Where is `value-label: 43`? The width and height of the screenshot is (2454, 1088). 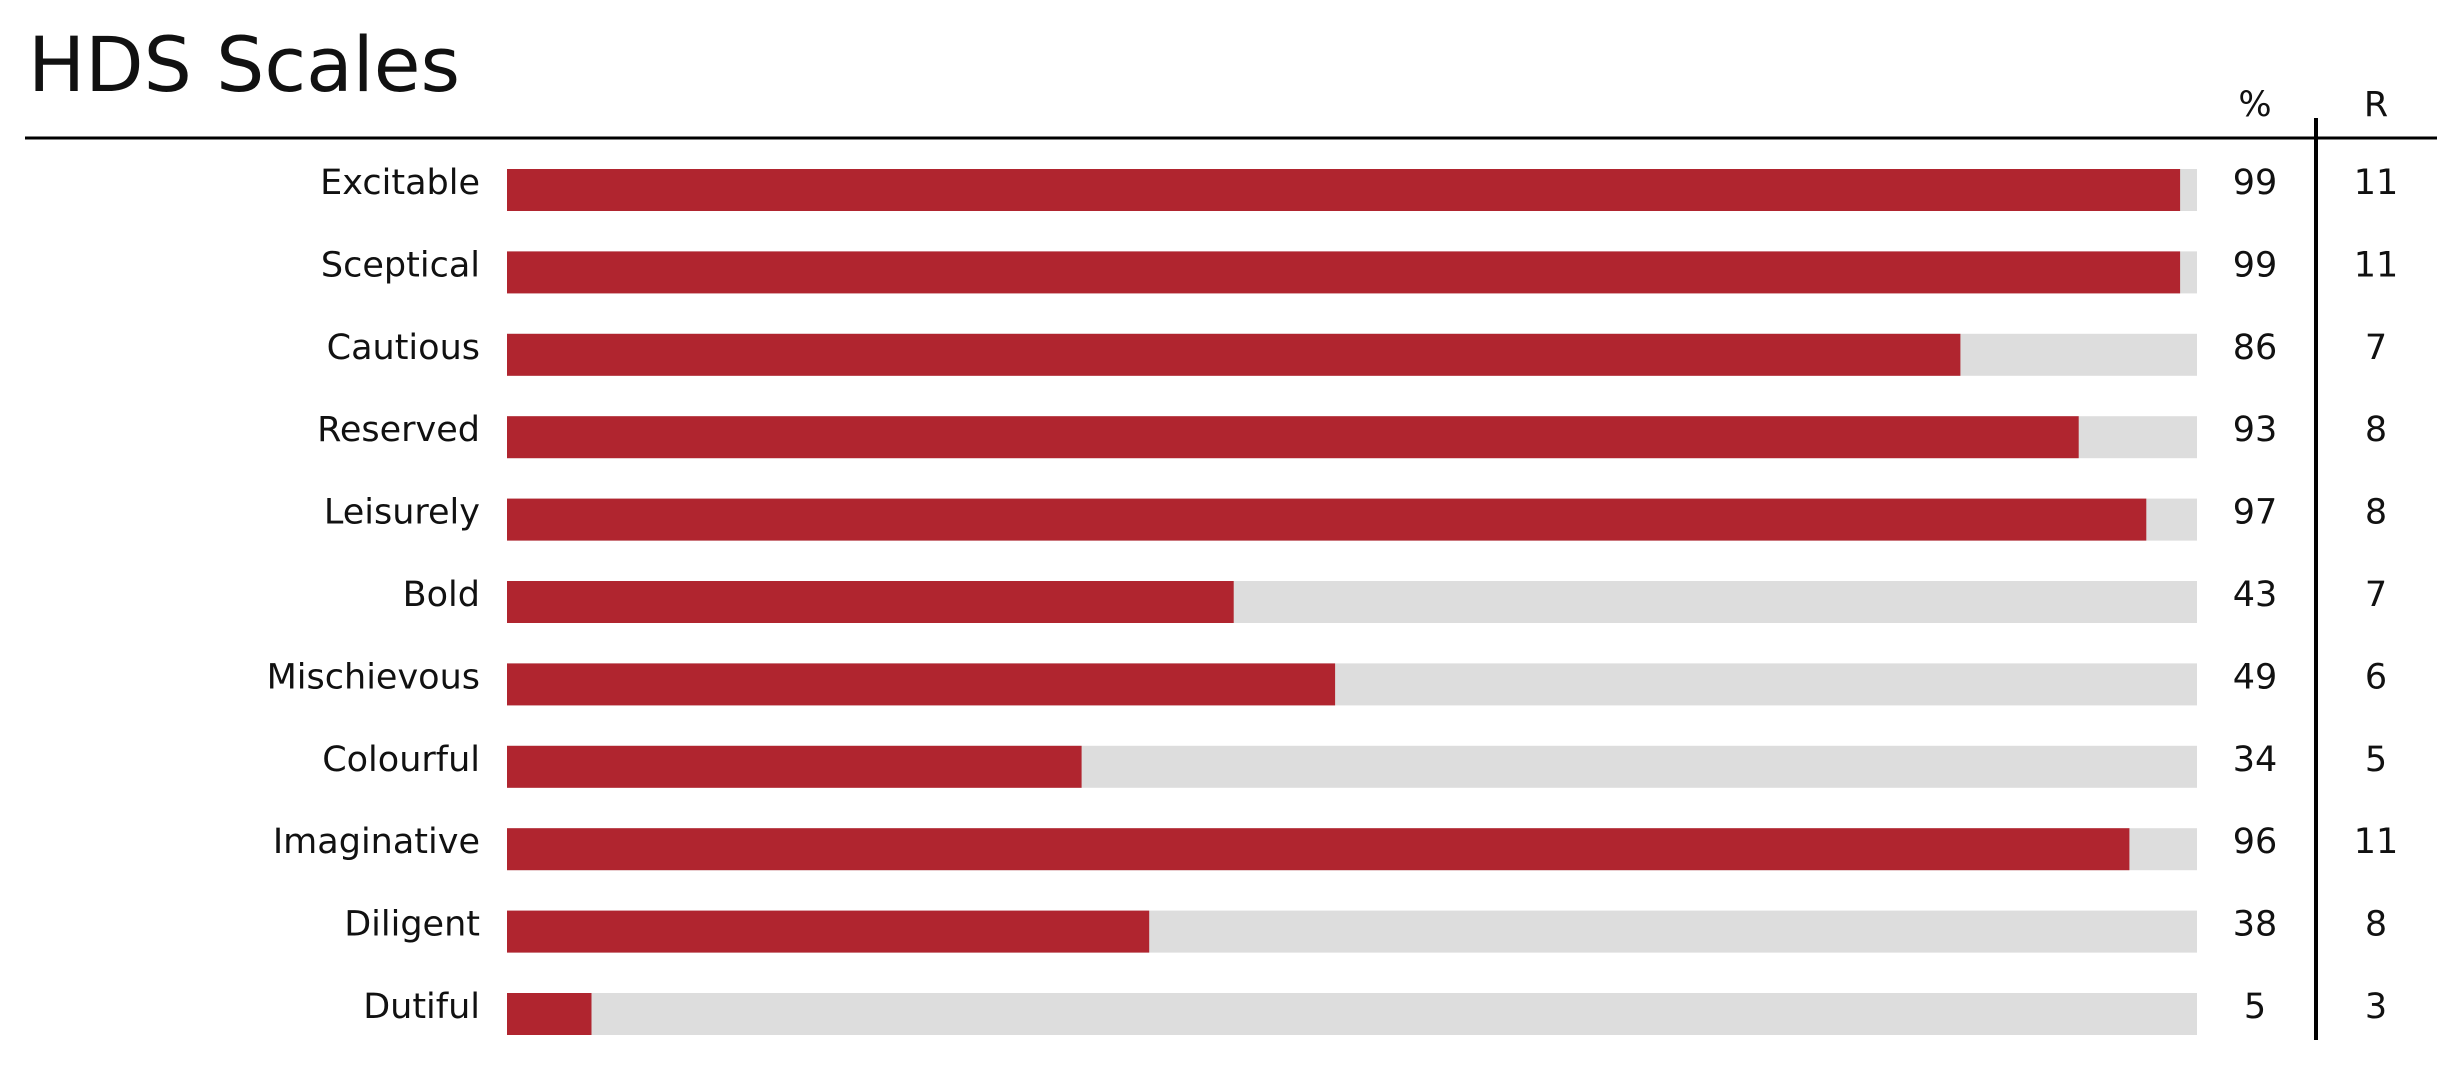
value-label: 43 is located at coordinates (2255, 595).